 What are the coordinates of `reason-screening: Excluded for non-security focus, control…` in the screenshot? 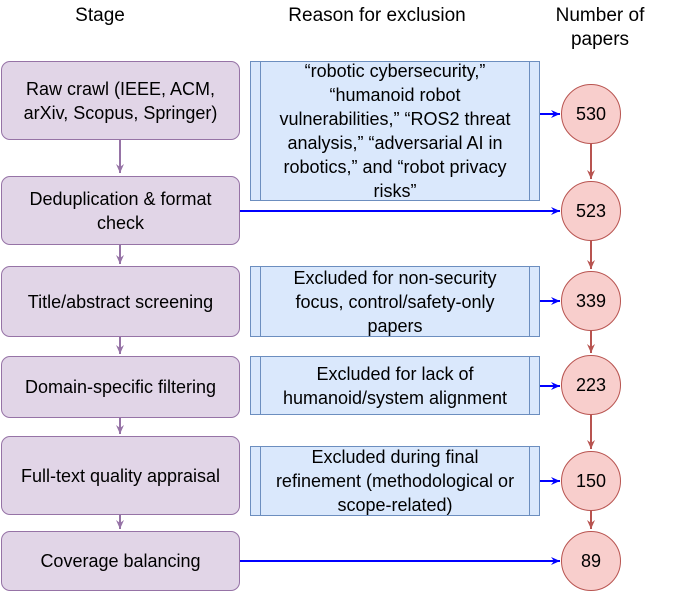 It's located at (395, 301).